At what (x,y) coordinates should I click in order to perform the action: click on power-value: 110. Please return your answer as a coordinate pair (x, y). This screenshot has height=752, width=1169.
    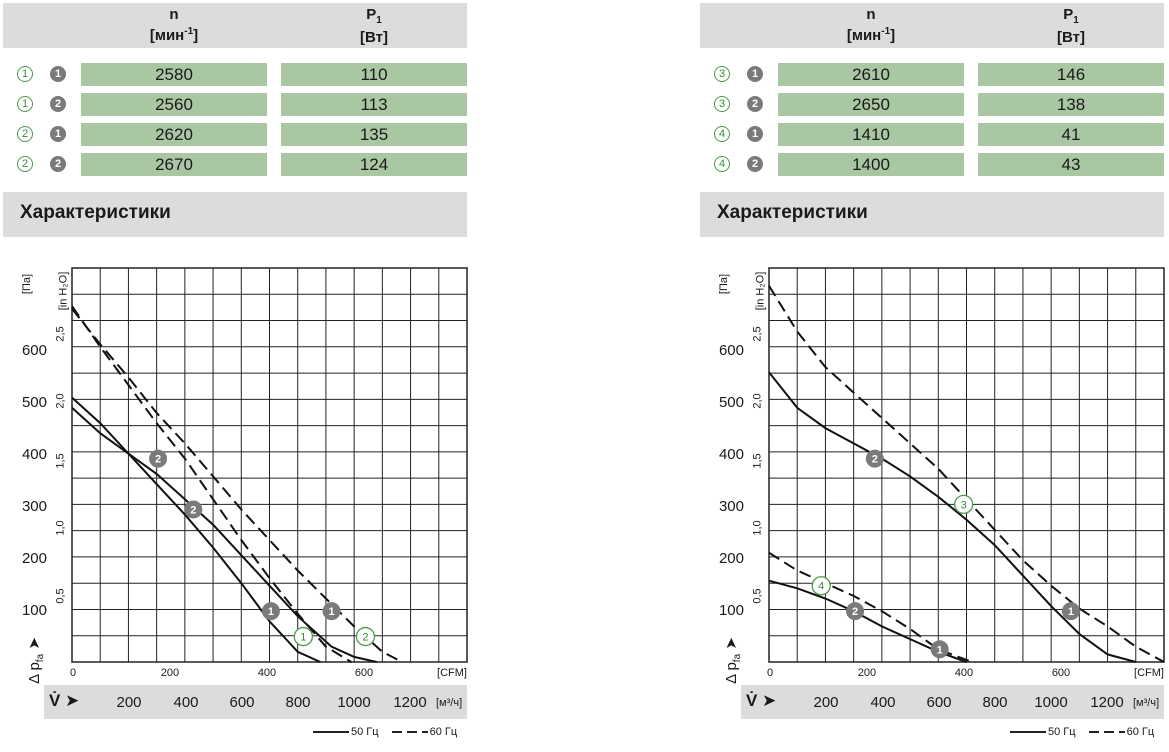
    Looking at the image, I should click on (374, 74).